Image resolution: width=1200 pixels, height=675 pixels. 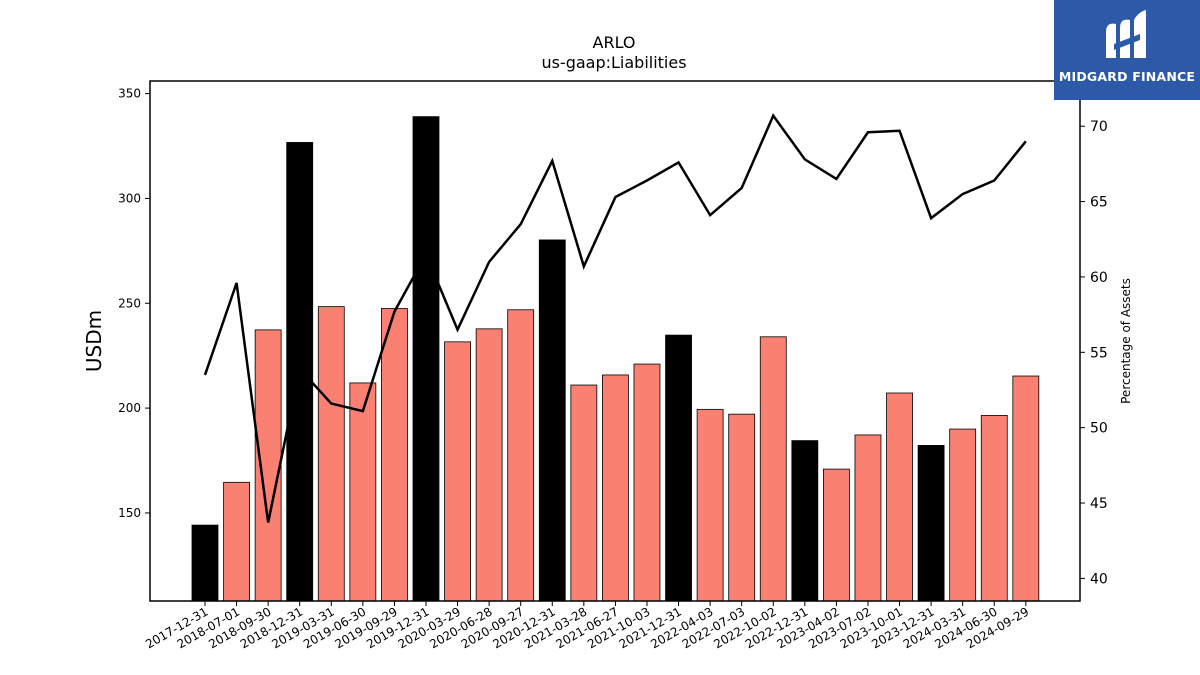 I want to click on y2-tick-label: 60, so click(x=1099, y=278).